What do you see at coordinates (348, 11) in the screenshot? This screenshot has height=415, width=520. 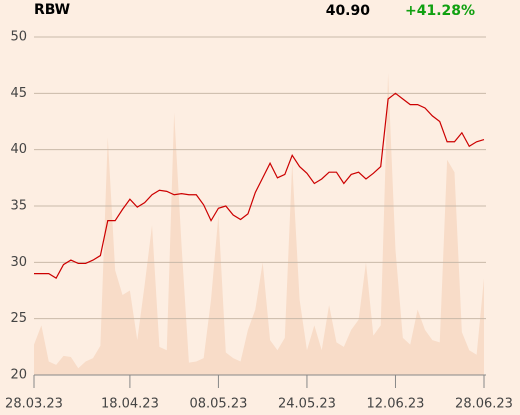 I see `price: 40.90` at bounding box center [348, 11].